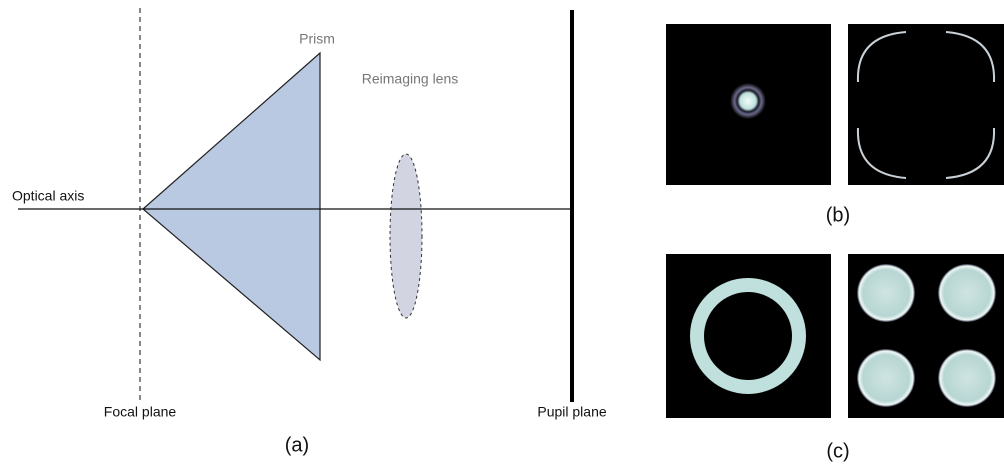  What do you see at coordinates (748, 101) in the screenshot?
I see `focal-spot` at bounding box center [748, 101].